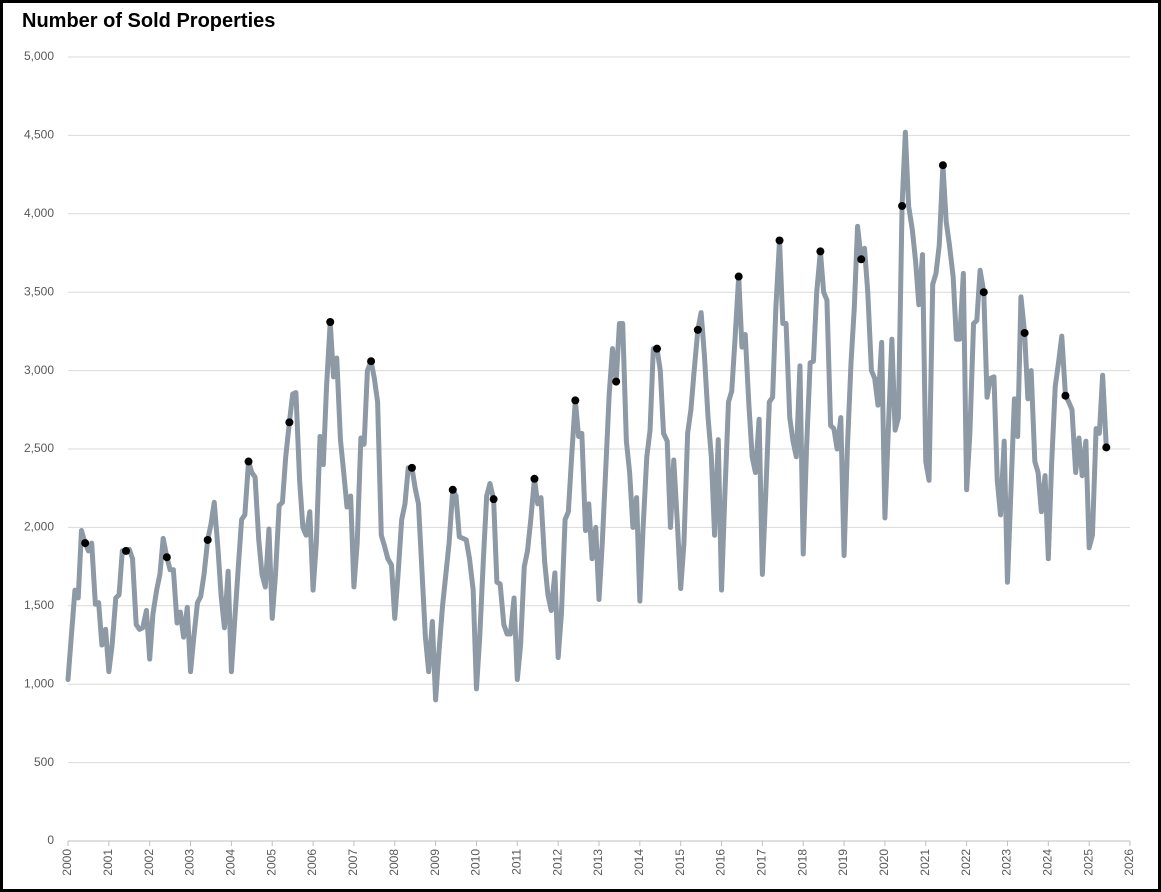 This screenshot has height=892, width=1161. What do you see at coordinates (67, 862) in the screenshot?
I see `x-tick-label: 2000` at bounding box center [67, 862].